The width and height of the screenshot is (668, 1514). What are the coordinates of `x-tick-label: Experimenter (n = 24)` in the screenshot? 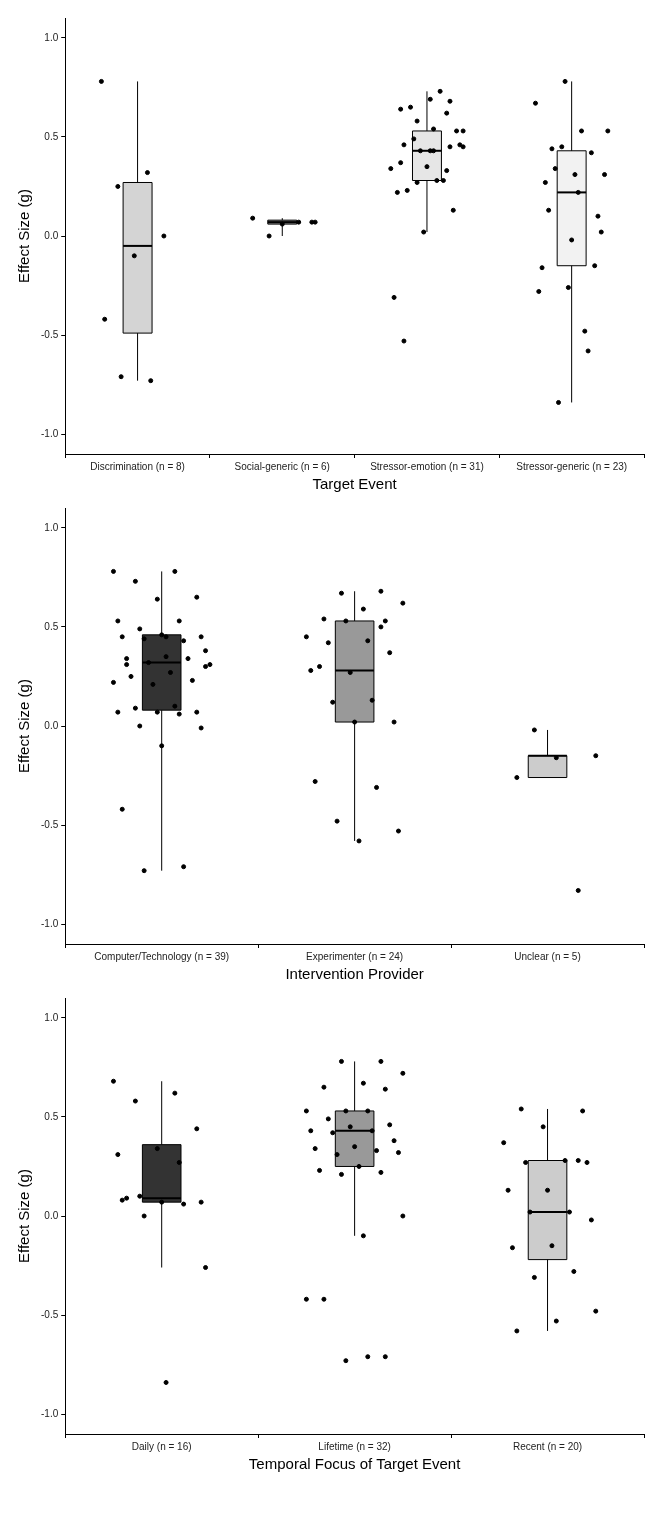 It's located at (355, 956).